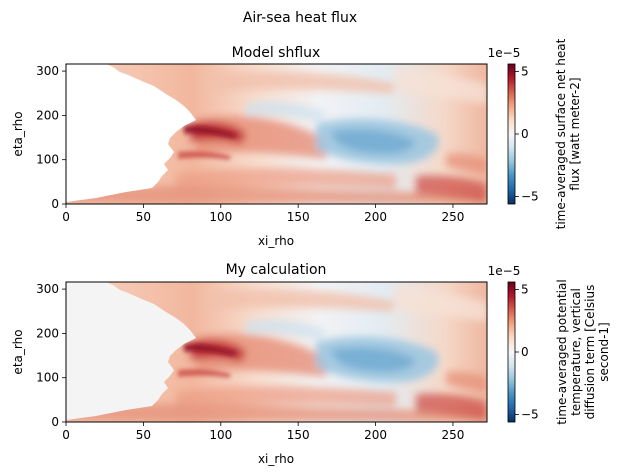 Image resolution: width=624 pixels, height=475 pixels. Describe the element at coordinates (276, 270) in the screenshot. I see `panel-title: My calculation` at that location.